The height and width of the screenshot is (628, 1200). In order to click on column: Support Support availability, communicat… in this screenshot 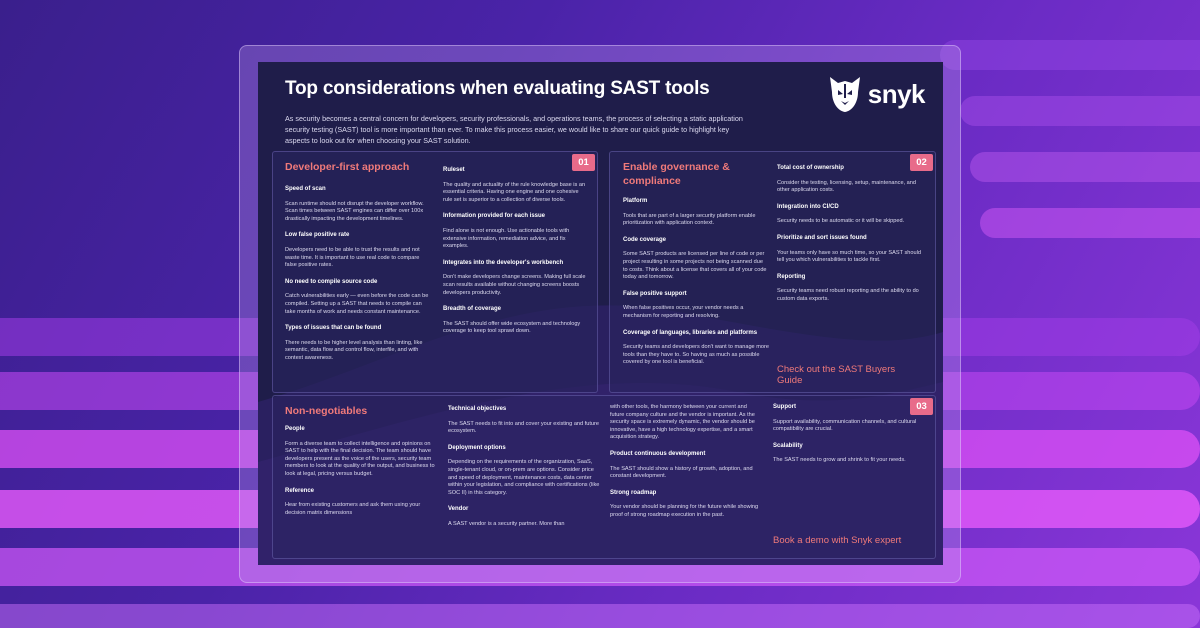, I will do `click(848, 439)`.